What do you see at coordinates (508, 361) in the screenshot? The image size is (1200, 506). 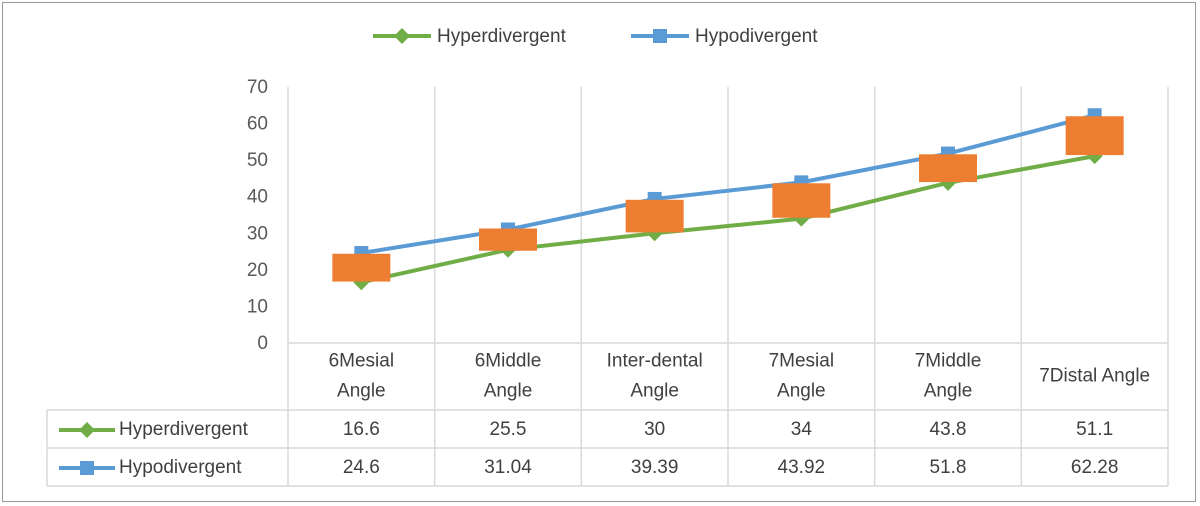 I see `x-category-label: 6Middle` at bounding box center [508, 361].